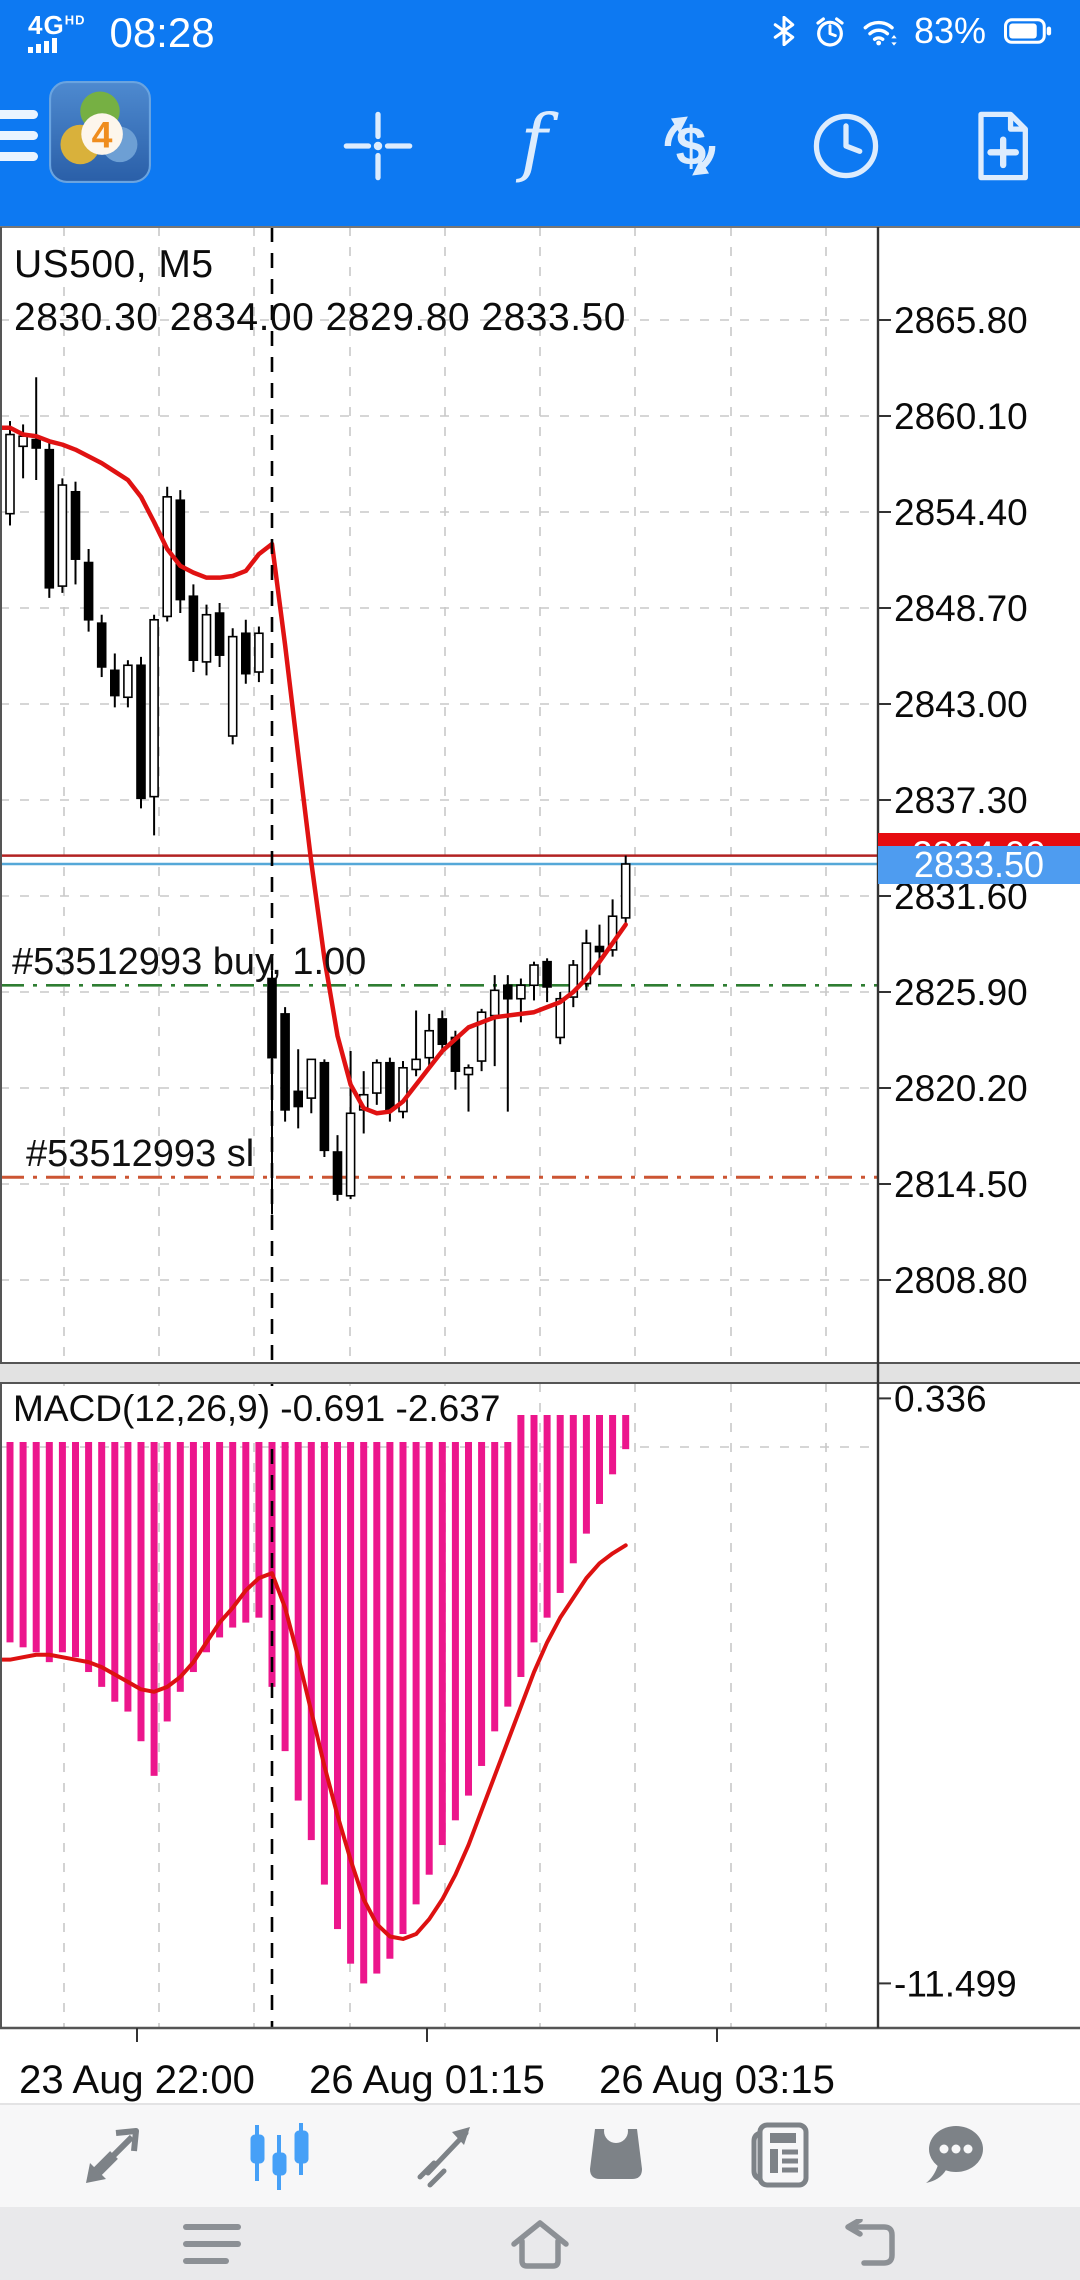 The height and width of the screenshot is (2280, 1080). What do you see at coordinates (961, 704) in the screenshot?
I see `svg-text: 2843.00` at bounding box center [961, 704].